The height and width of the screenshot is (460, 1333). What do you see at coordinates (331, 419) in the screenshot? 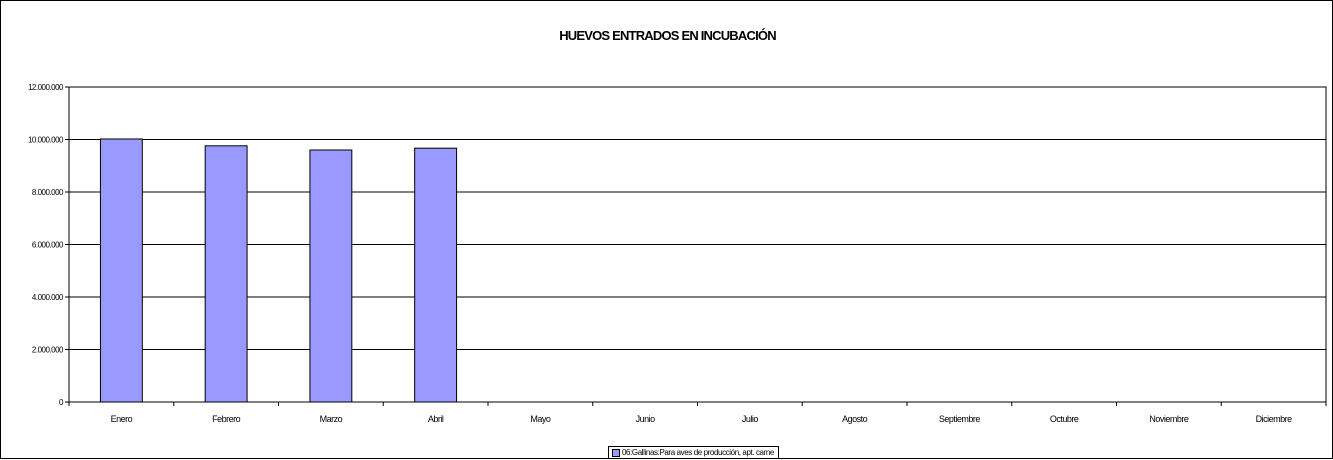
I see `x-tick-label: Marzo` at bounding box center [331, 419].